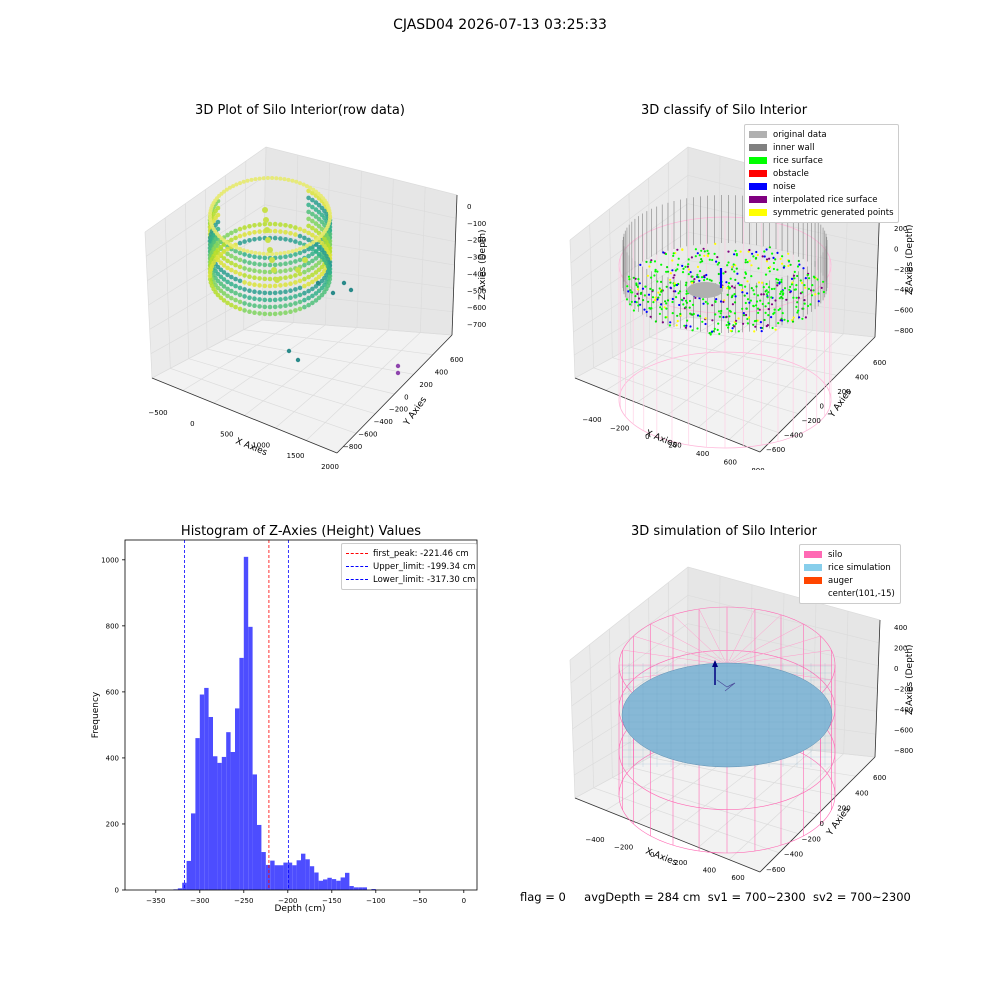 Image resolution: width=1000 pixels, height=1000 pixels. Describe the element at coordinates (821, 199) in the screenshot. I see `legend-entry: interpolated rice surface` at that location.